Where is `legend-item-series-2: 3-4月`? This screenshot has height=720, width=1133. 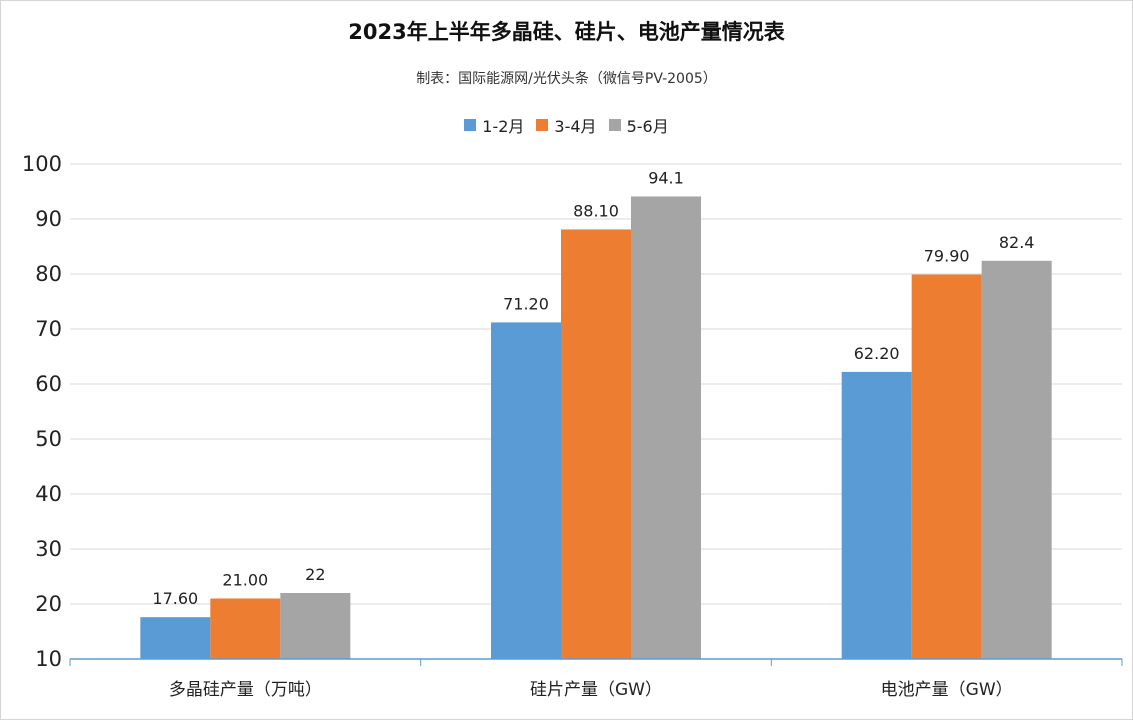
legend-item-series-2: 3-4月 is located at coordinates (566, 125).